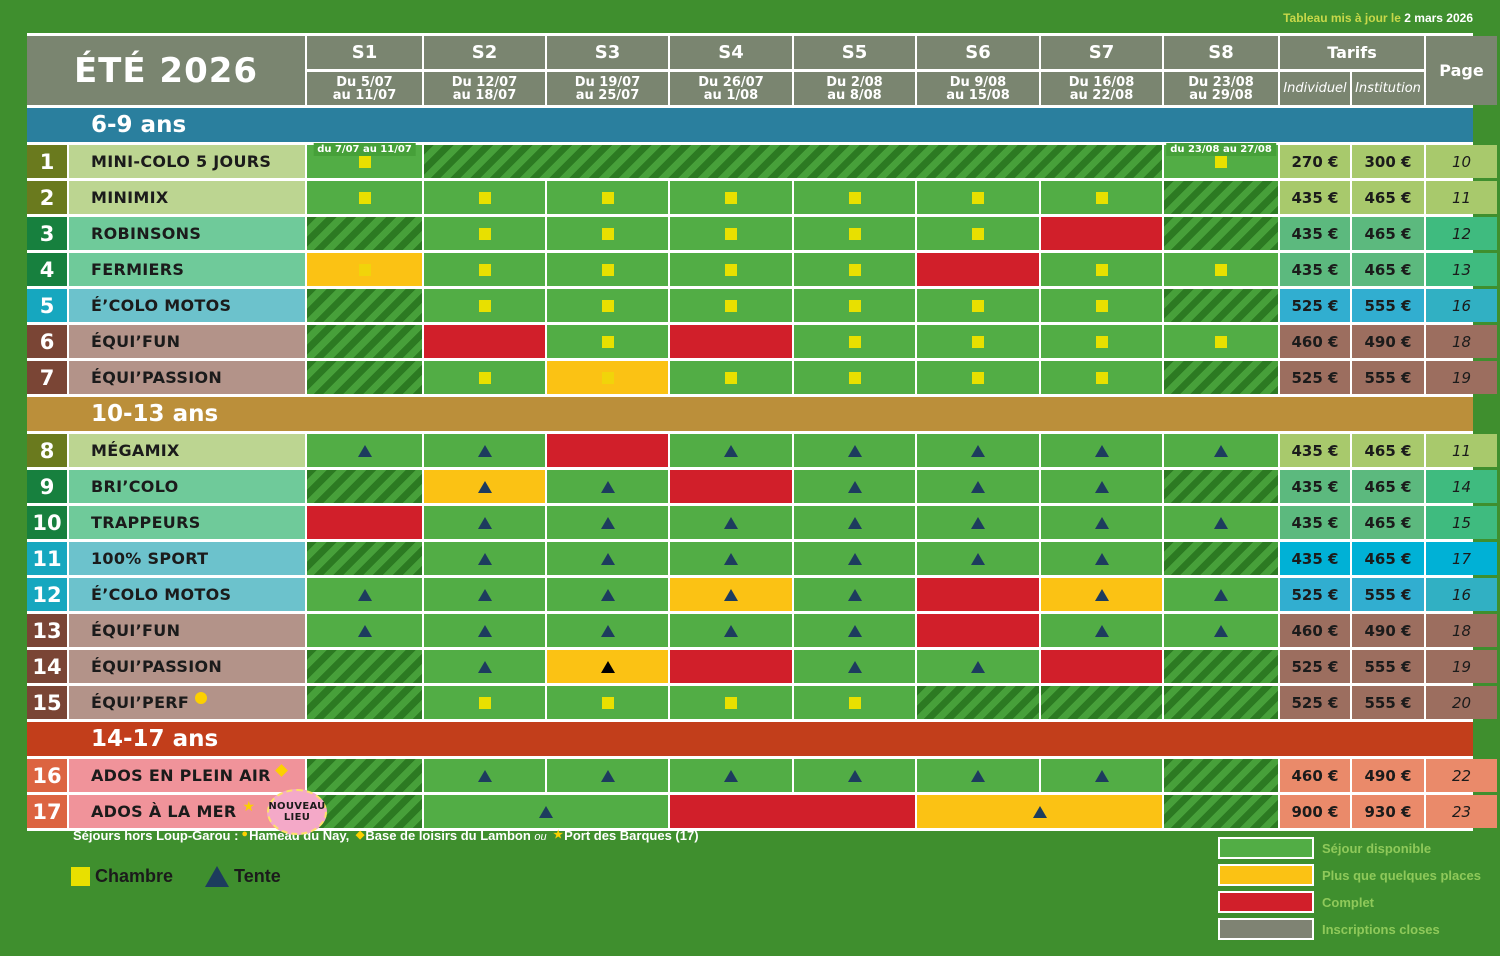 This screenshot has width=1500, height=956. I want to click on week-dates: Du 16/08 au 22/08, so click(1101, 88).